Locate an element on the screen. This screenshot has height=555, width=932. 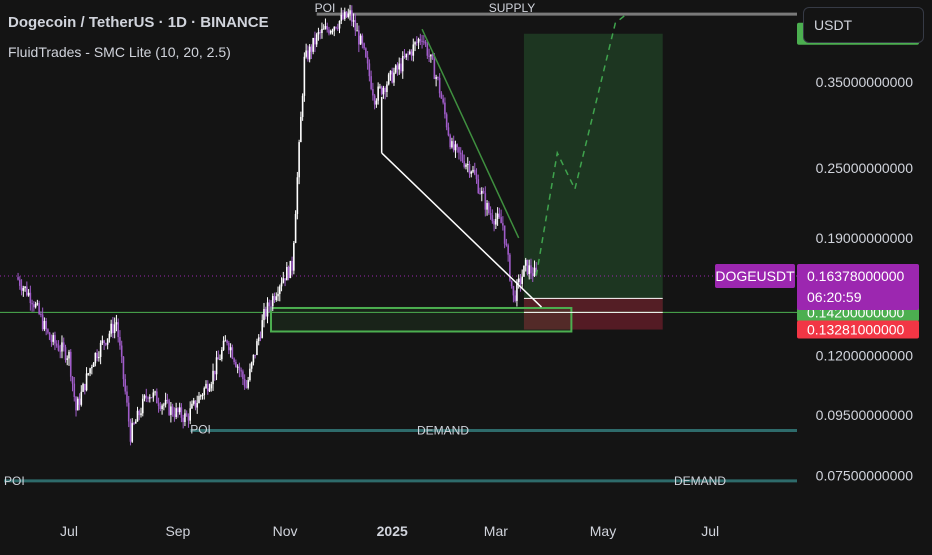
supply-label: SUPPLY is located at coordinates (512, 8).